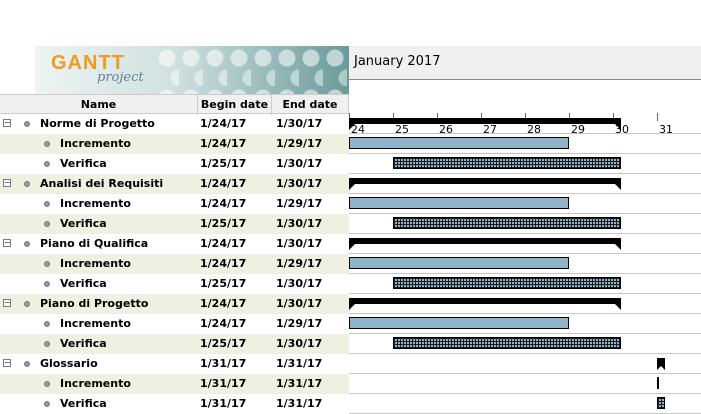 This screenshot has height=414, width=701. Describe the element at coordinates (94, 303) in the screenshot. I see `task-name: Piano di Progetto` at that location.